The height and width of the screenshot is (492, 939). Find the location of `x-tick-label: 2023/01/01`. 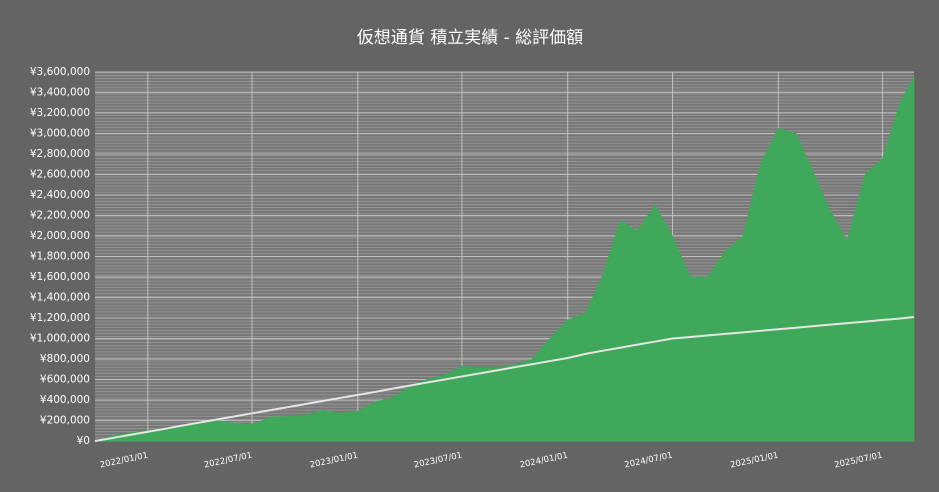

x-tick-label: 2023/01/01 is located at coordinates (334, 461).